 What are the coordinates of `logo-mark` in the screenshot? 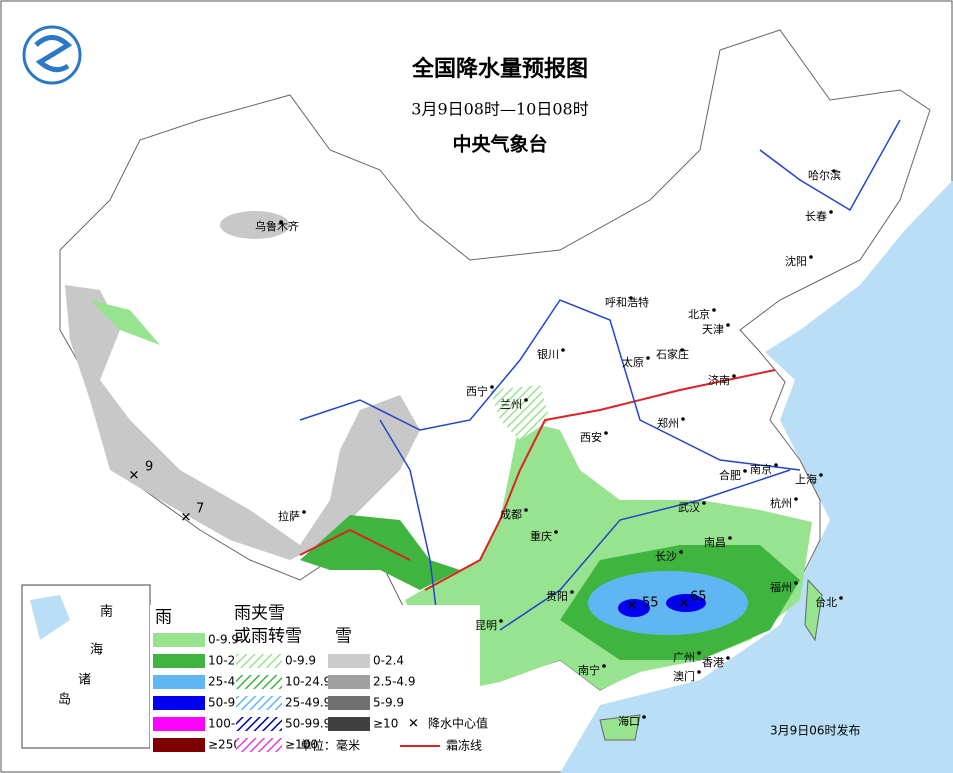 It's located at (53, 54).